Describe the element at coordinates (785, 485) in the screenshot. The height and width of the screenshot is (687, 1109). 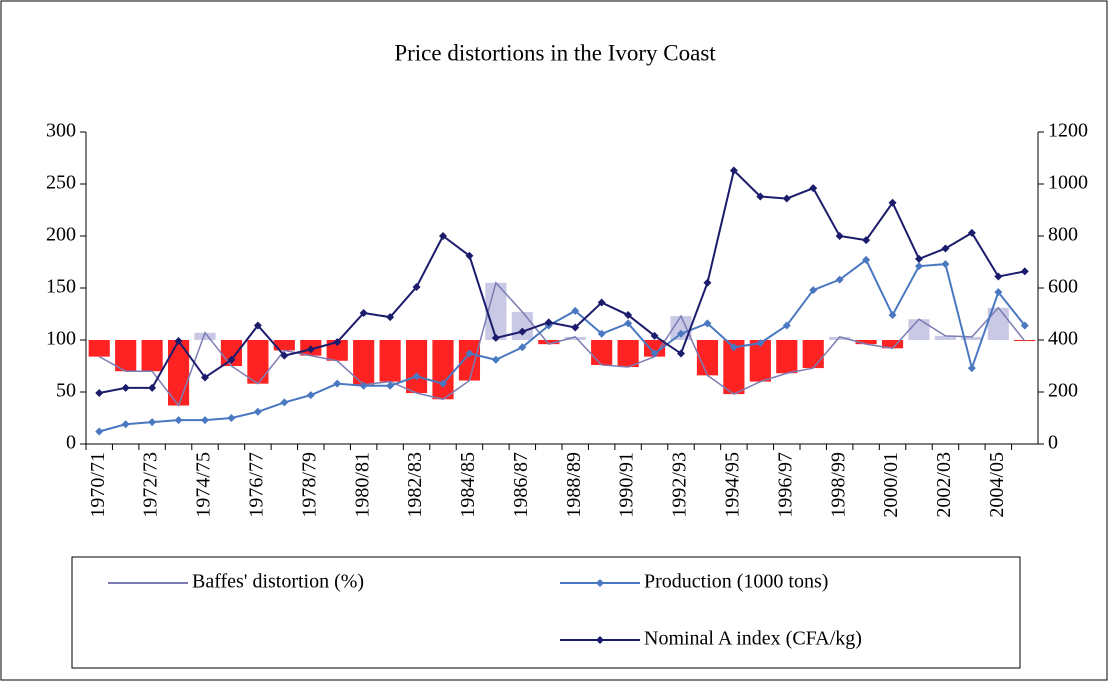
I see `x-tick-label: 1996/97` at that location.